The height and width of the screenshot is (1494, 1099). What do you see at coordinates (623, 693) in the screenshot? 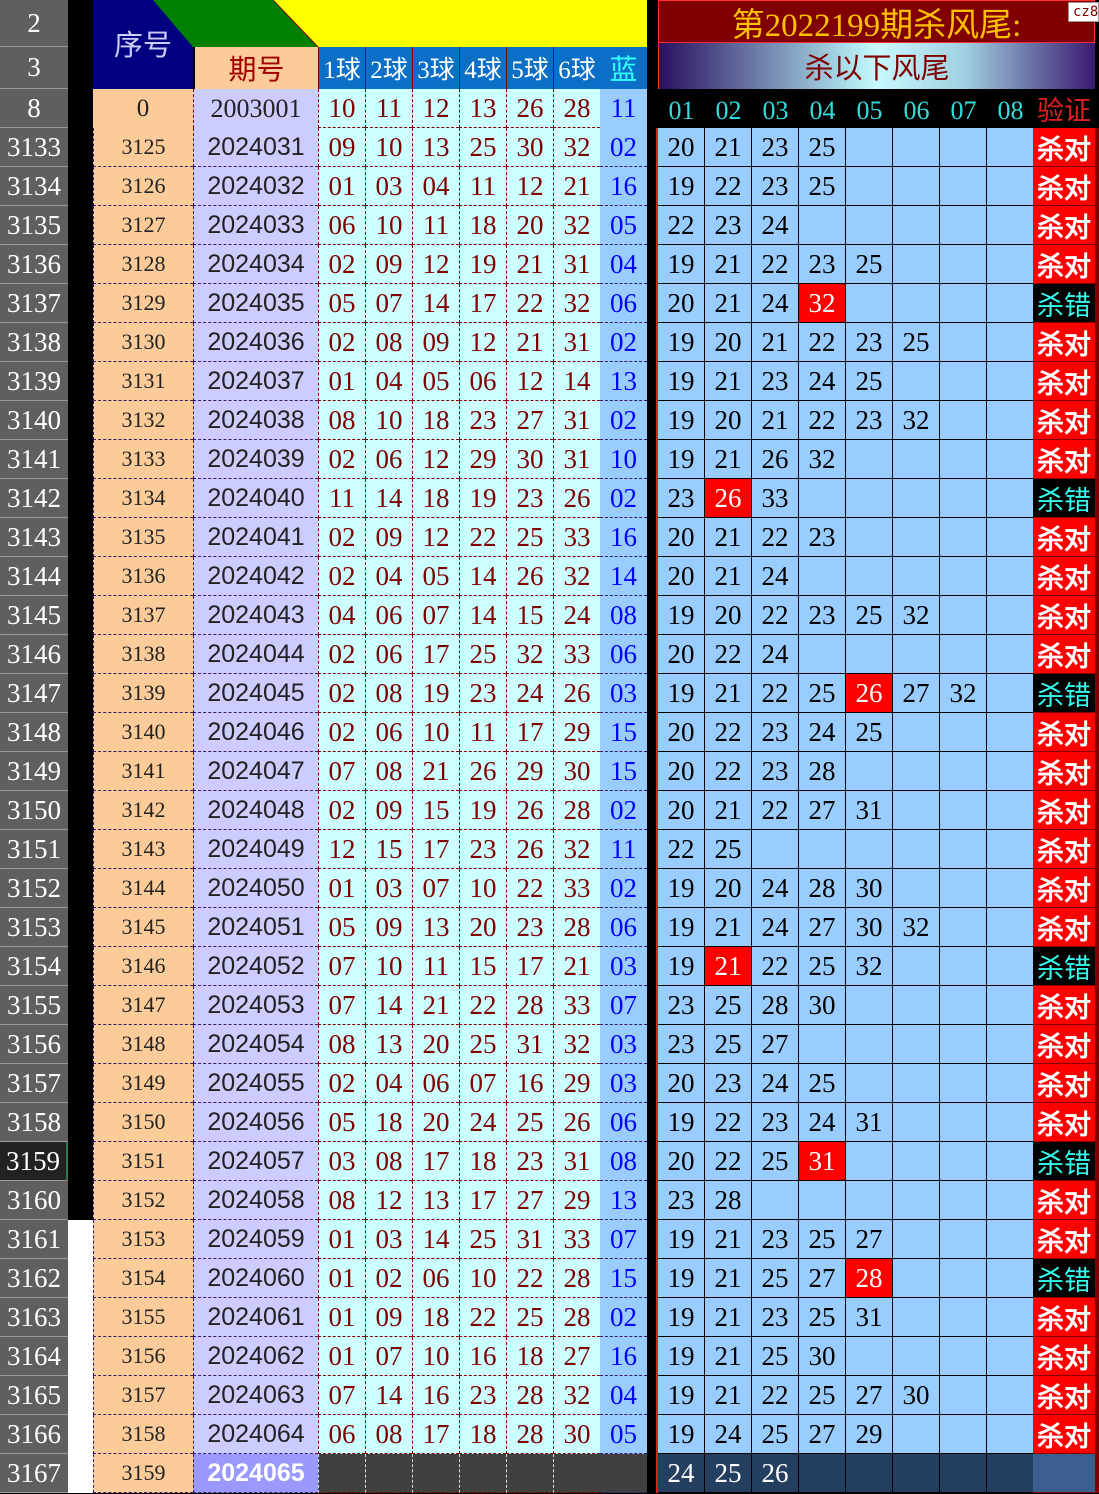
I see `blue-ball-cell: 03` at bounding box center [623, 693].